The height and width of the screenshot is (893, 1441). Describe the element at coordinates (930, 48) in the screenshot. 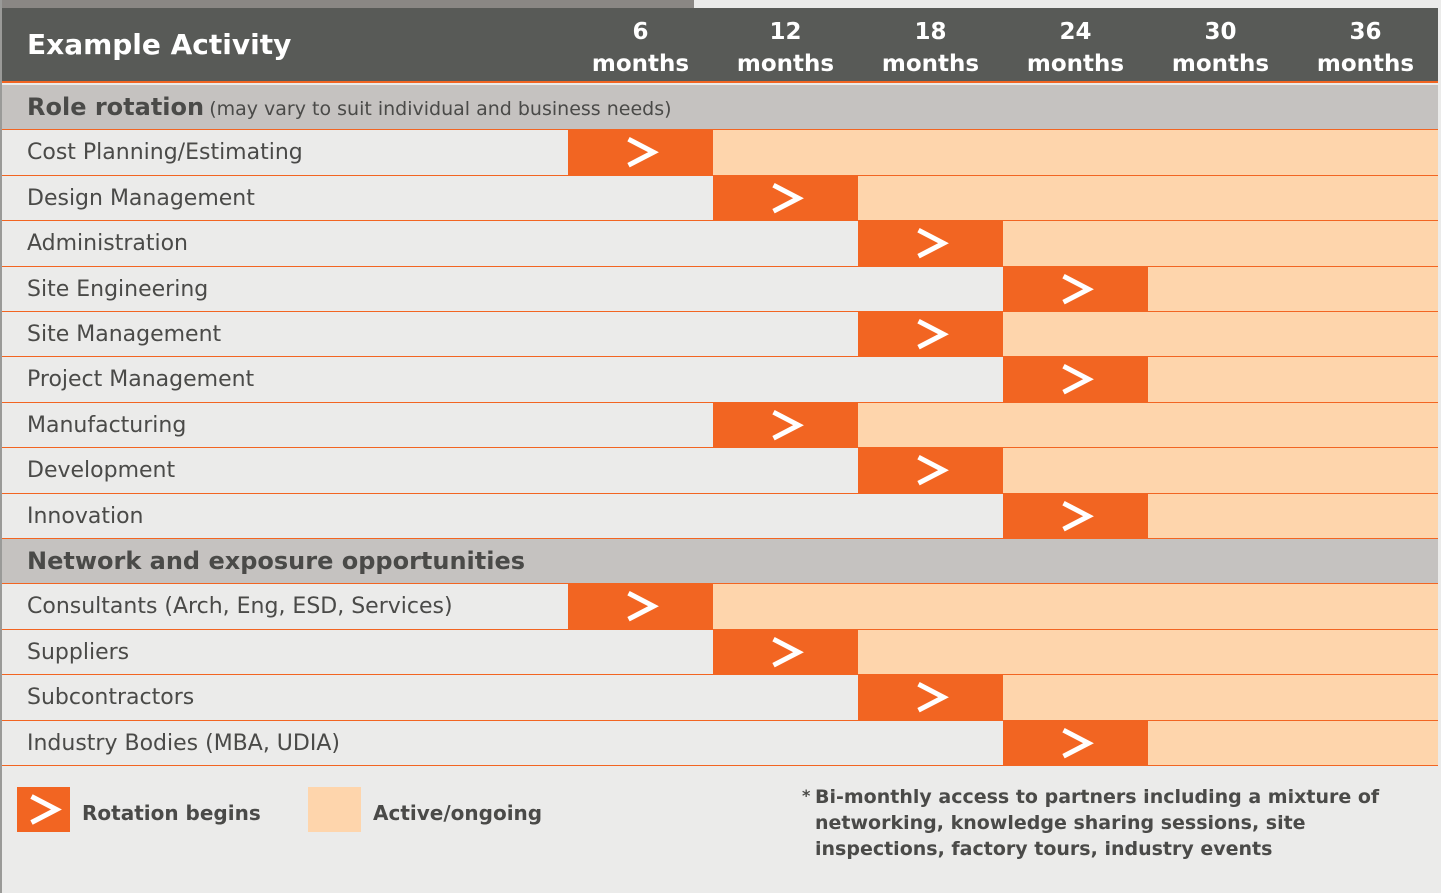

I see `column-header: 18 months` at that location.